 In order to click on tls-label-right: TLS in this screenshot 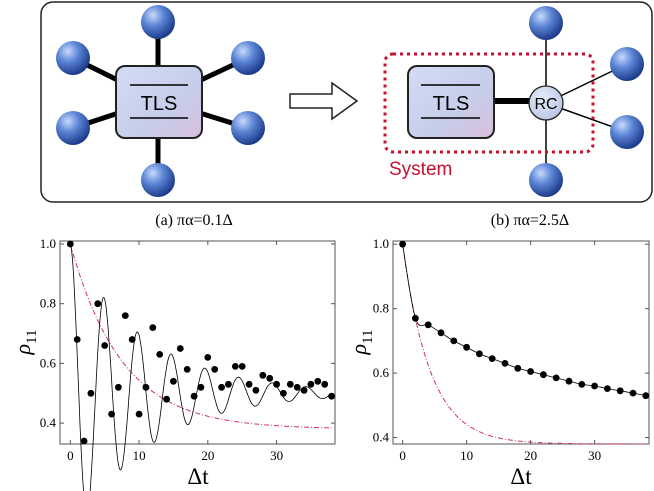, I will do `click(451, 104)`.